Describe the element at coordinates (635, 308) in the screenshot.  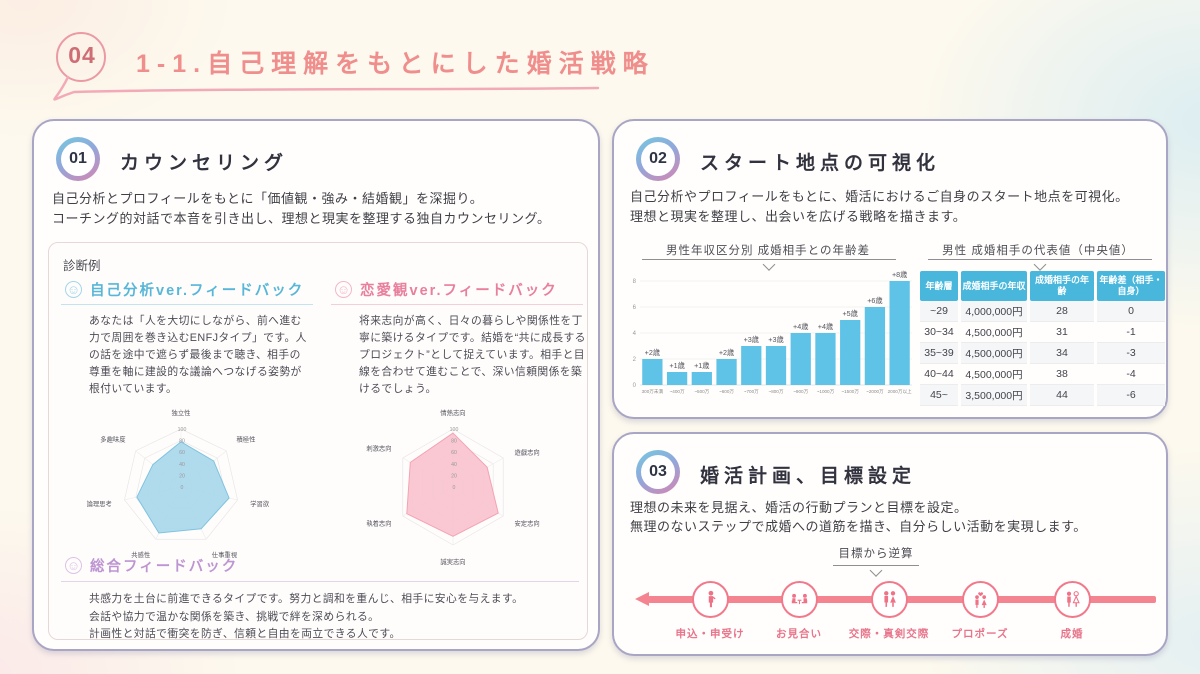
I see `svg-text: 6` at that location.